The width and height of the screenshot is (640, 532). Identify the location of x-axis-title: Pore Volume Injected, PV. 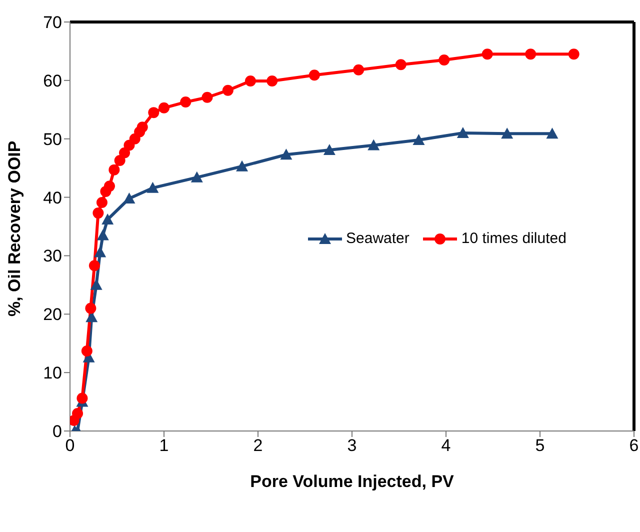
(352, 481).